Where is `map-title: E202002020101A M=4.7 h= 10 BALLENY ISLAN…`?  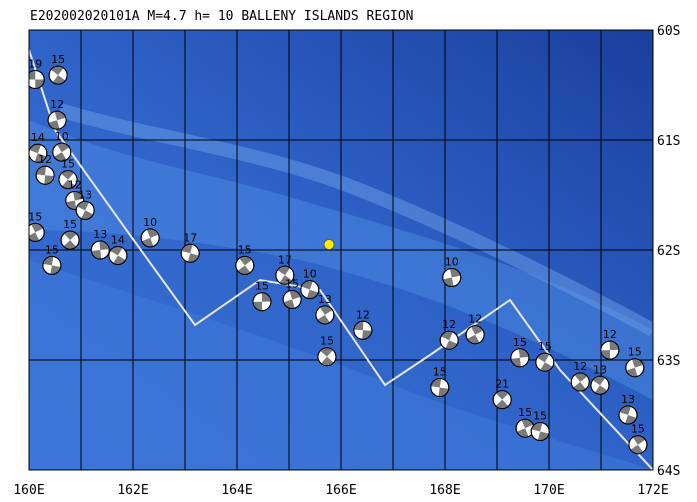
map-title: E202002020101A M=4.7 h= 10 BALLENY ISLAN… is located at coordinates (222, 16).